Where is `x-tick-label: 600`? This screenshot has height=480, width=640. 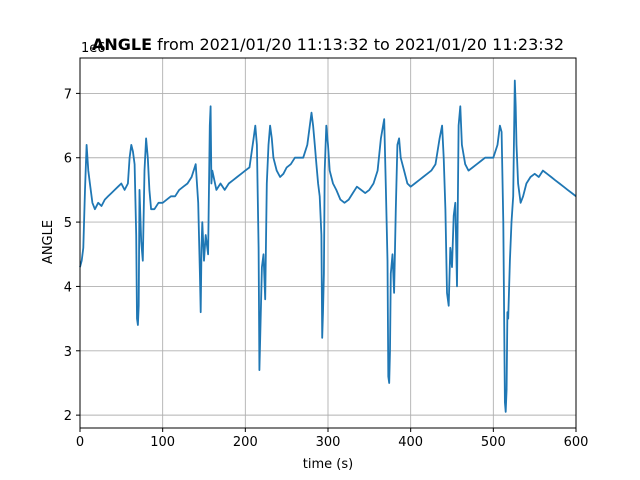 x-tick-label: 600 is located at coordinates (576, 442).